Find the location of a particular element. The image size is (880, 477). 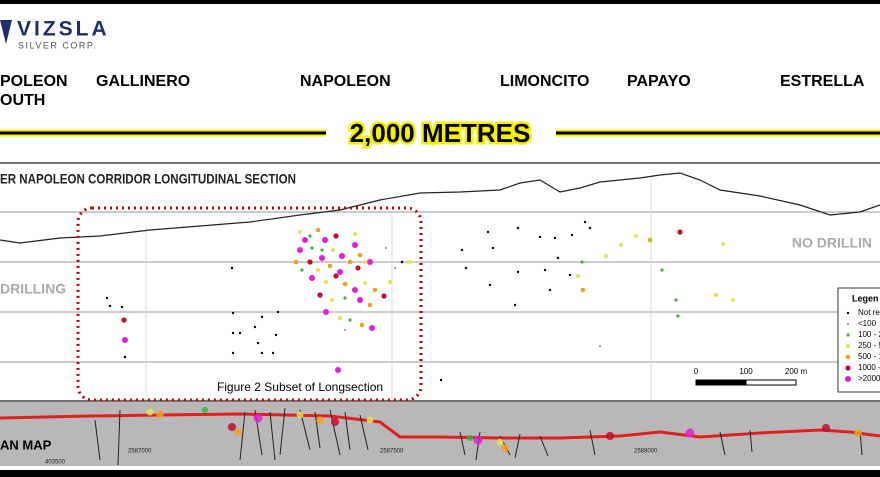

scale-bar-label: 200 m is located at coordinates (796, 371).